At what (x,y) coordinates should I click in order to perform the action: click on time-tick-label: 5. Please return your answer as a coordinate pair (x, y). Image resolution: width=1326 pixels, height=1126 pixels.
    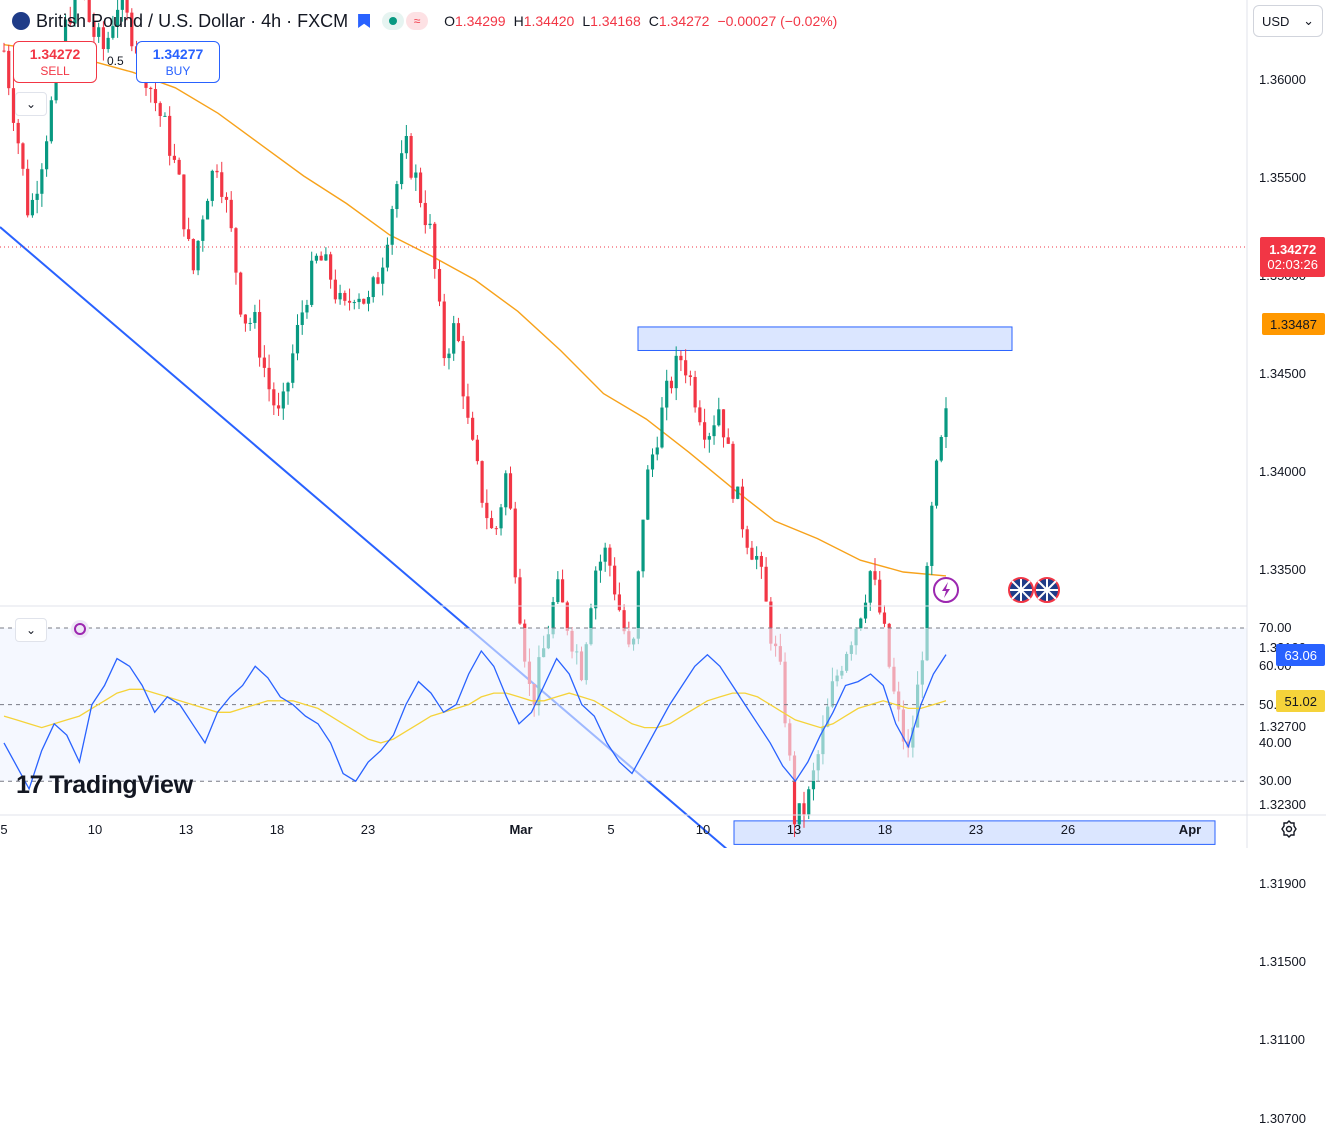
    Looking at the image, I should click on (611, 829).